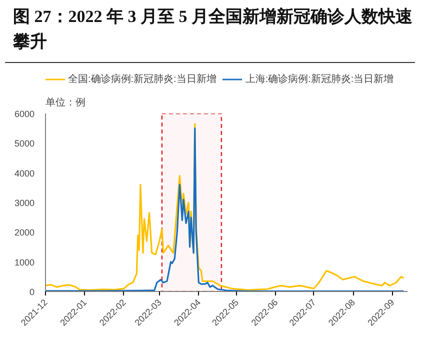 This screenshot has width=434, height=342. Describe the element at coordinates (24, 114) in the screenshot. I see `y-tick-label: 6000` at that location.